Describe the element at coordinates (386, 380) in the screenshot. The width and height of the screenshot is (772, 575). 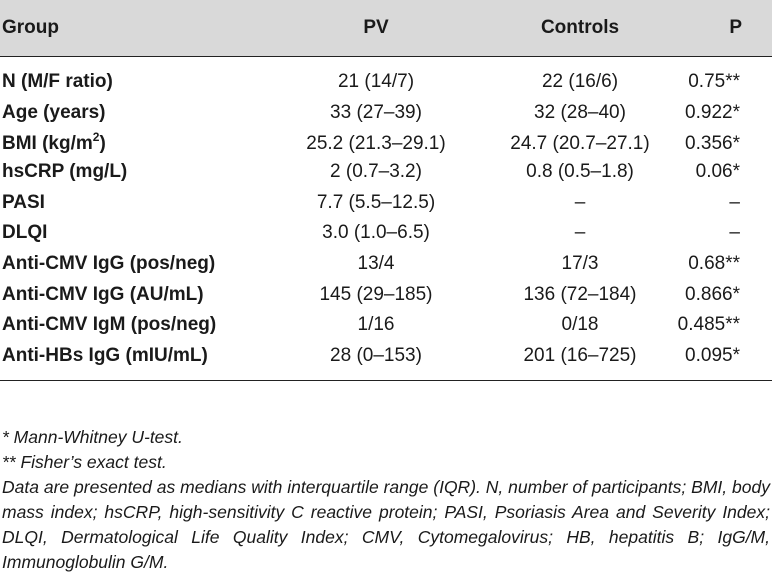
I see `table-bottom-rule` at that location.